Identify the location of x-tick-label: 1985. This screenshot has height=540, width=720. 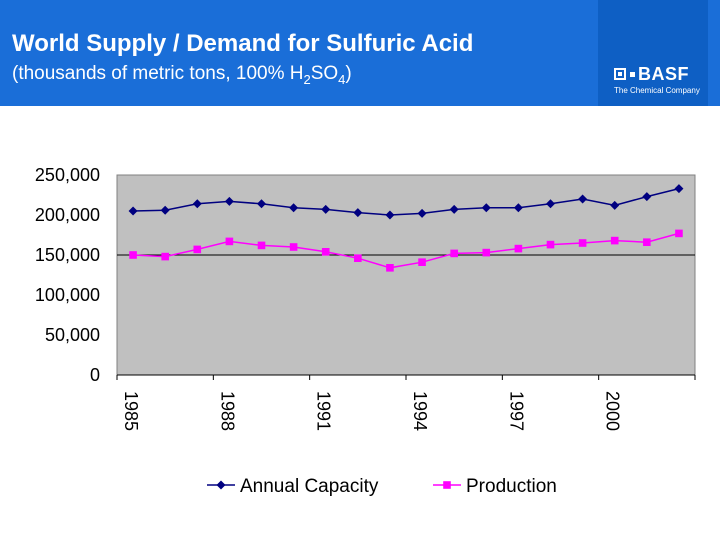
(131, 411).